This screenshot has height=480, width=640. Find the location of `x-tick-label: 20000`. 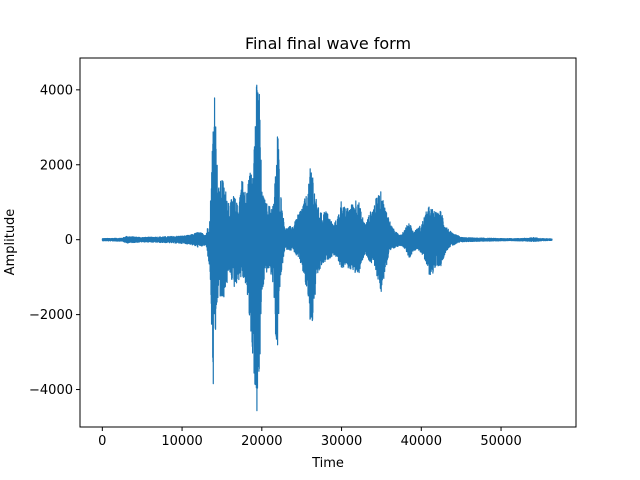

x-tick-label: 20000 is located at coordinates (261, 441).